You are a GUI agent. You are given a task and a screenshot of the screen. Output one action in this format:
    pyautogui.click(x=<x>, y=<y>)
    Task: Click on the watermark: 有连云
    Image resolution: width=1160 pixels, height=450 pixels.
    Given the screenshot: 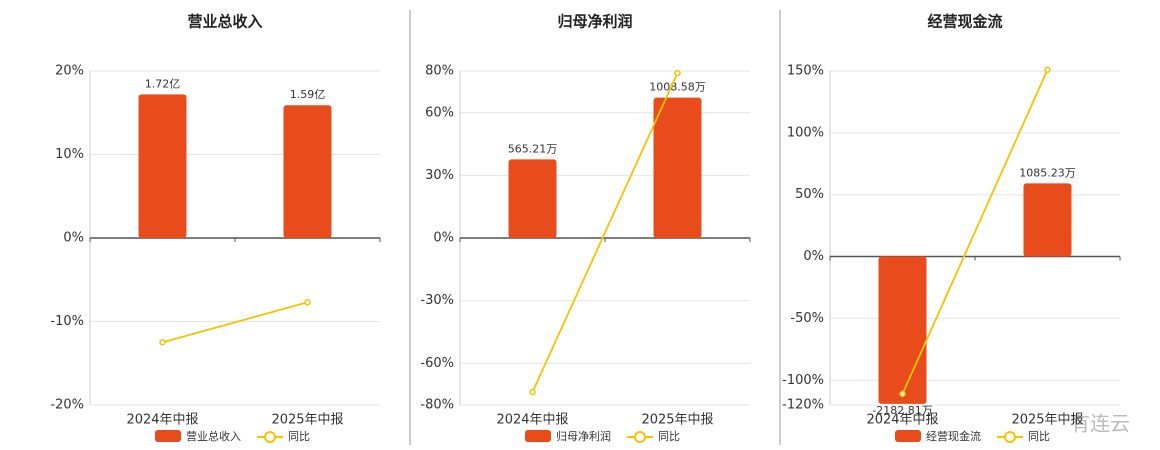 What is the action you would take?
    pyautogui.click(x=1100, y=424)
    